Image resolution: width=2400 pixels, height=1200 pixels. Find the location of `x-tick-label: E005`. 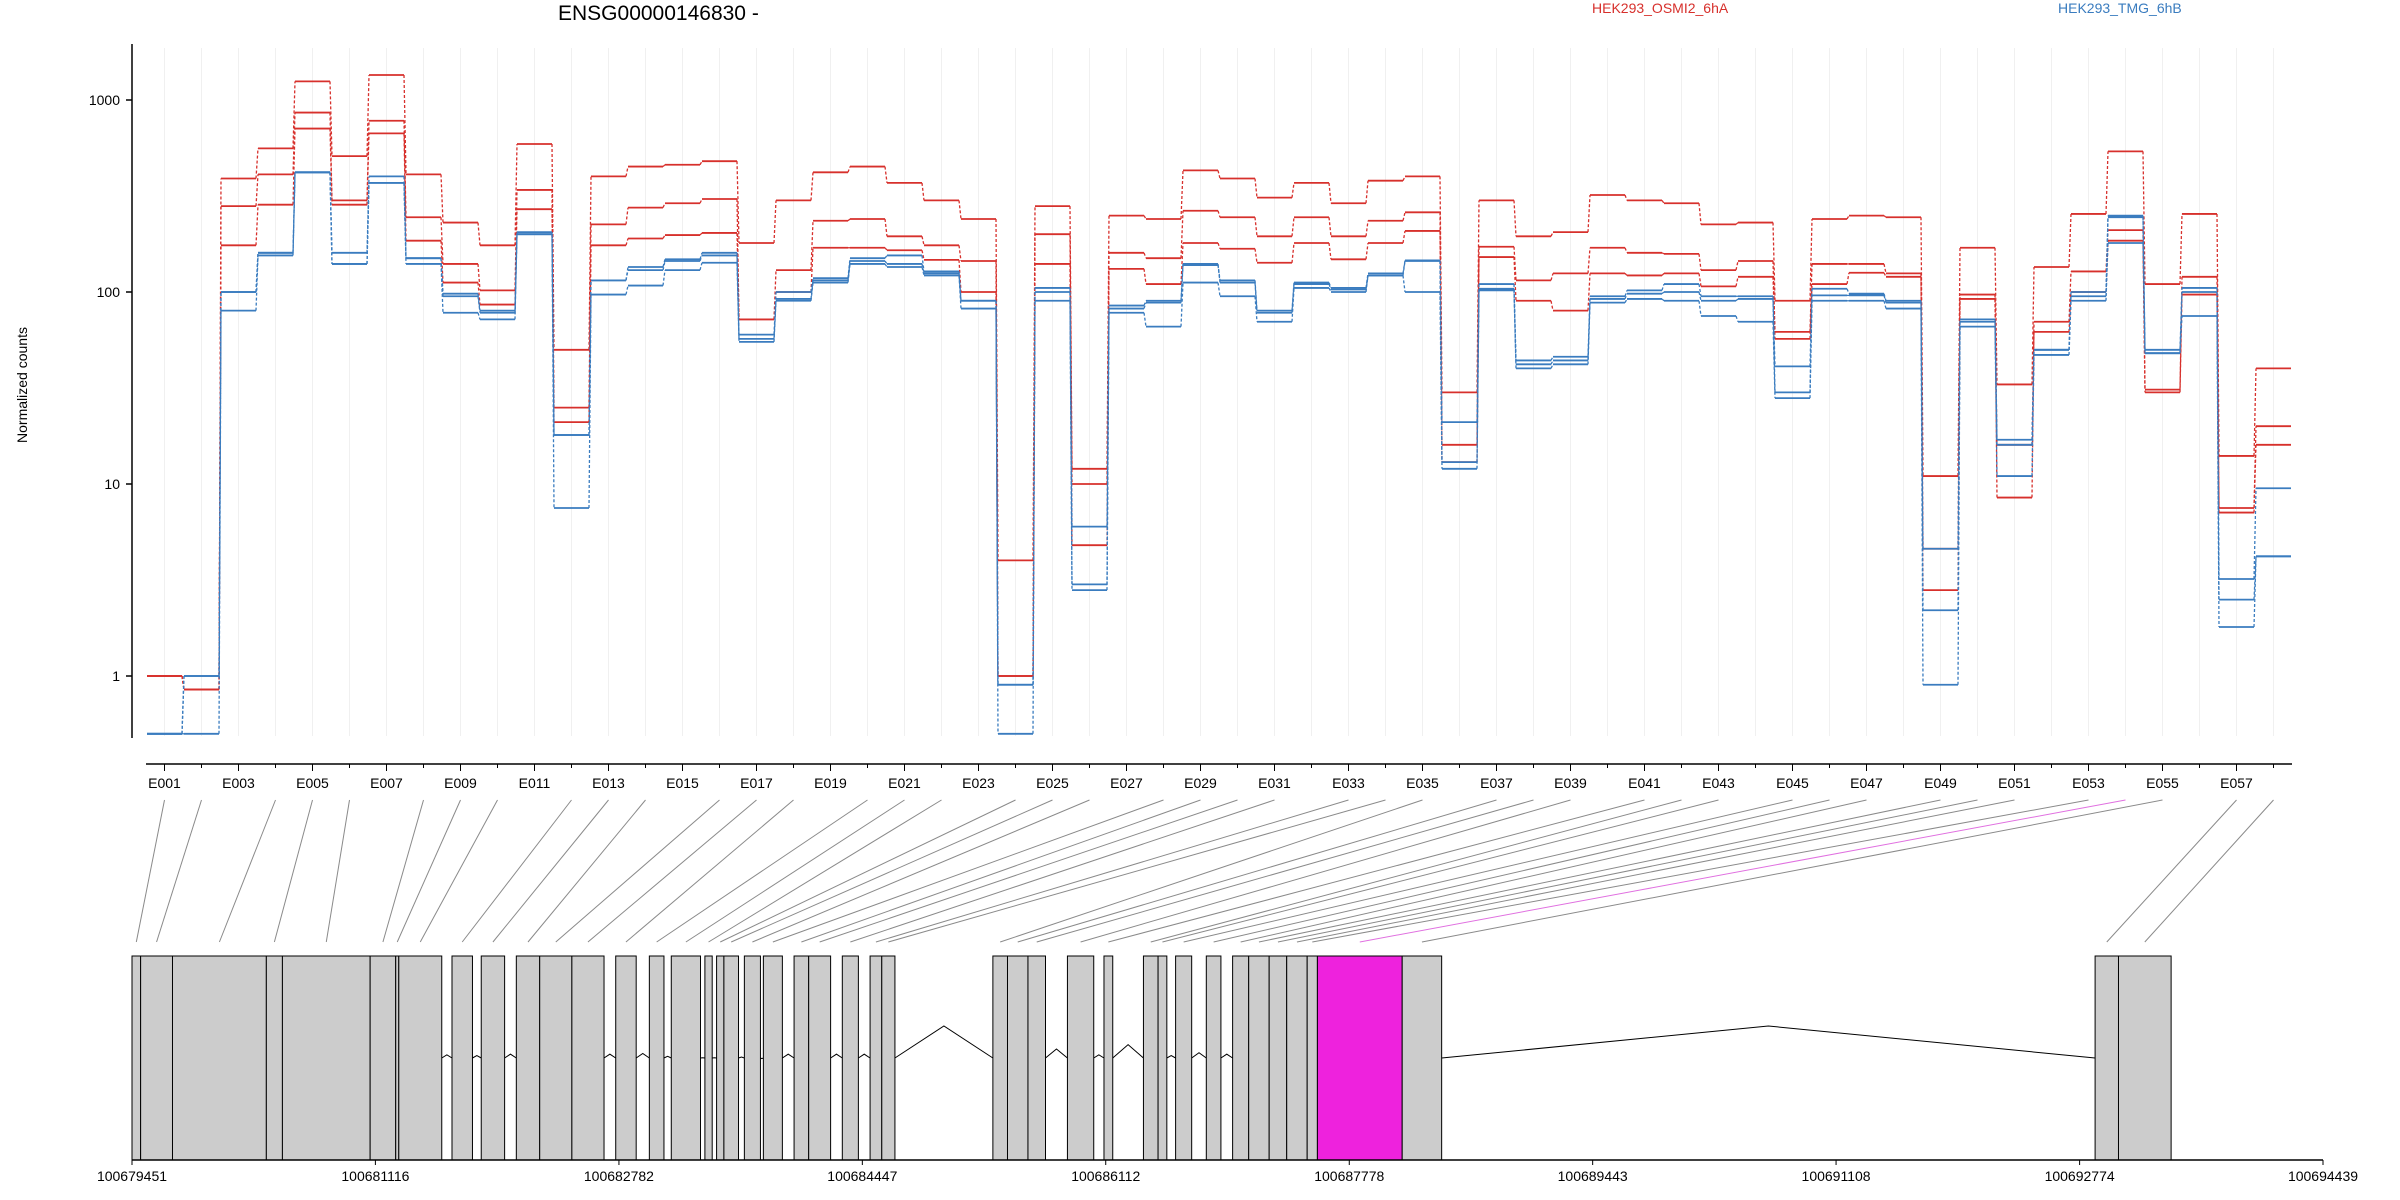

x-tick-label: E005 is located at coordinates (312, 783).